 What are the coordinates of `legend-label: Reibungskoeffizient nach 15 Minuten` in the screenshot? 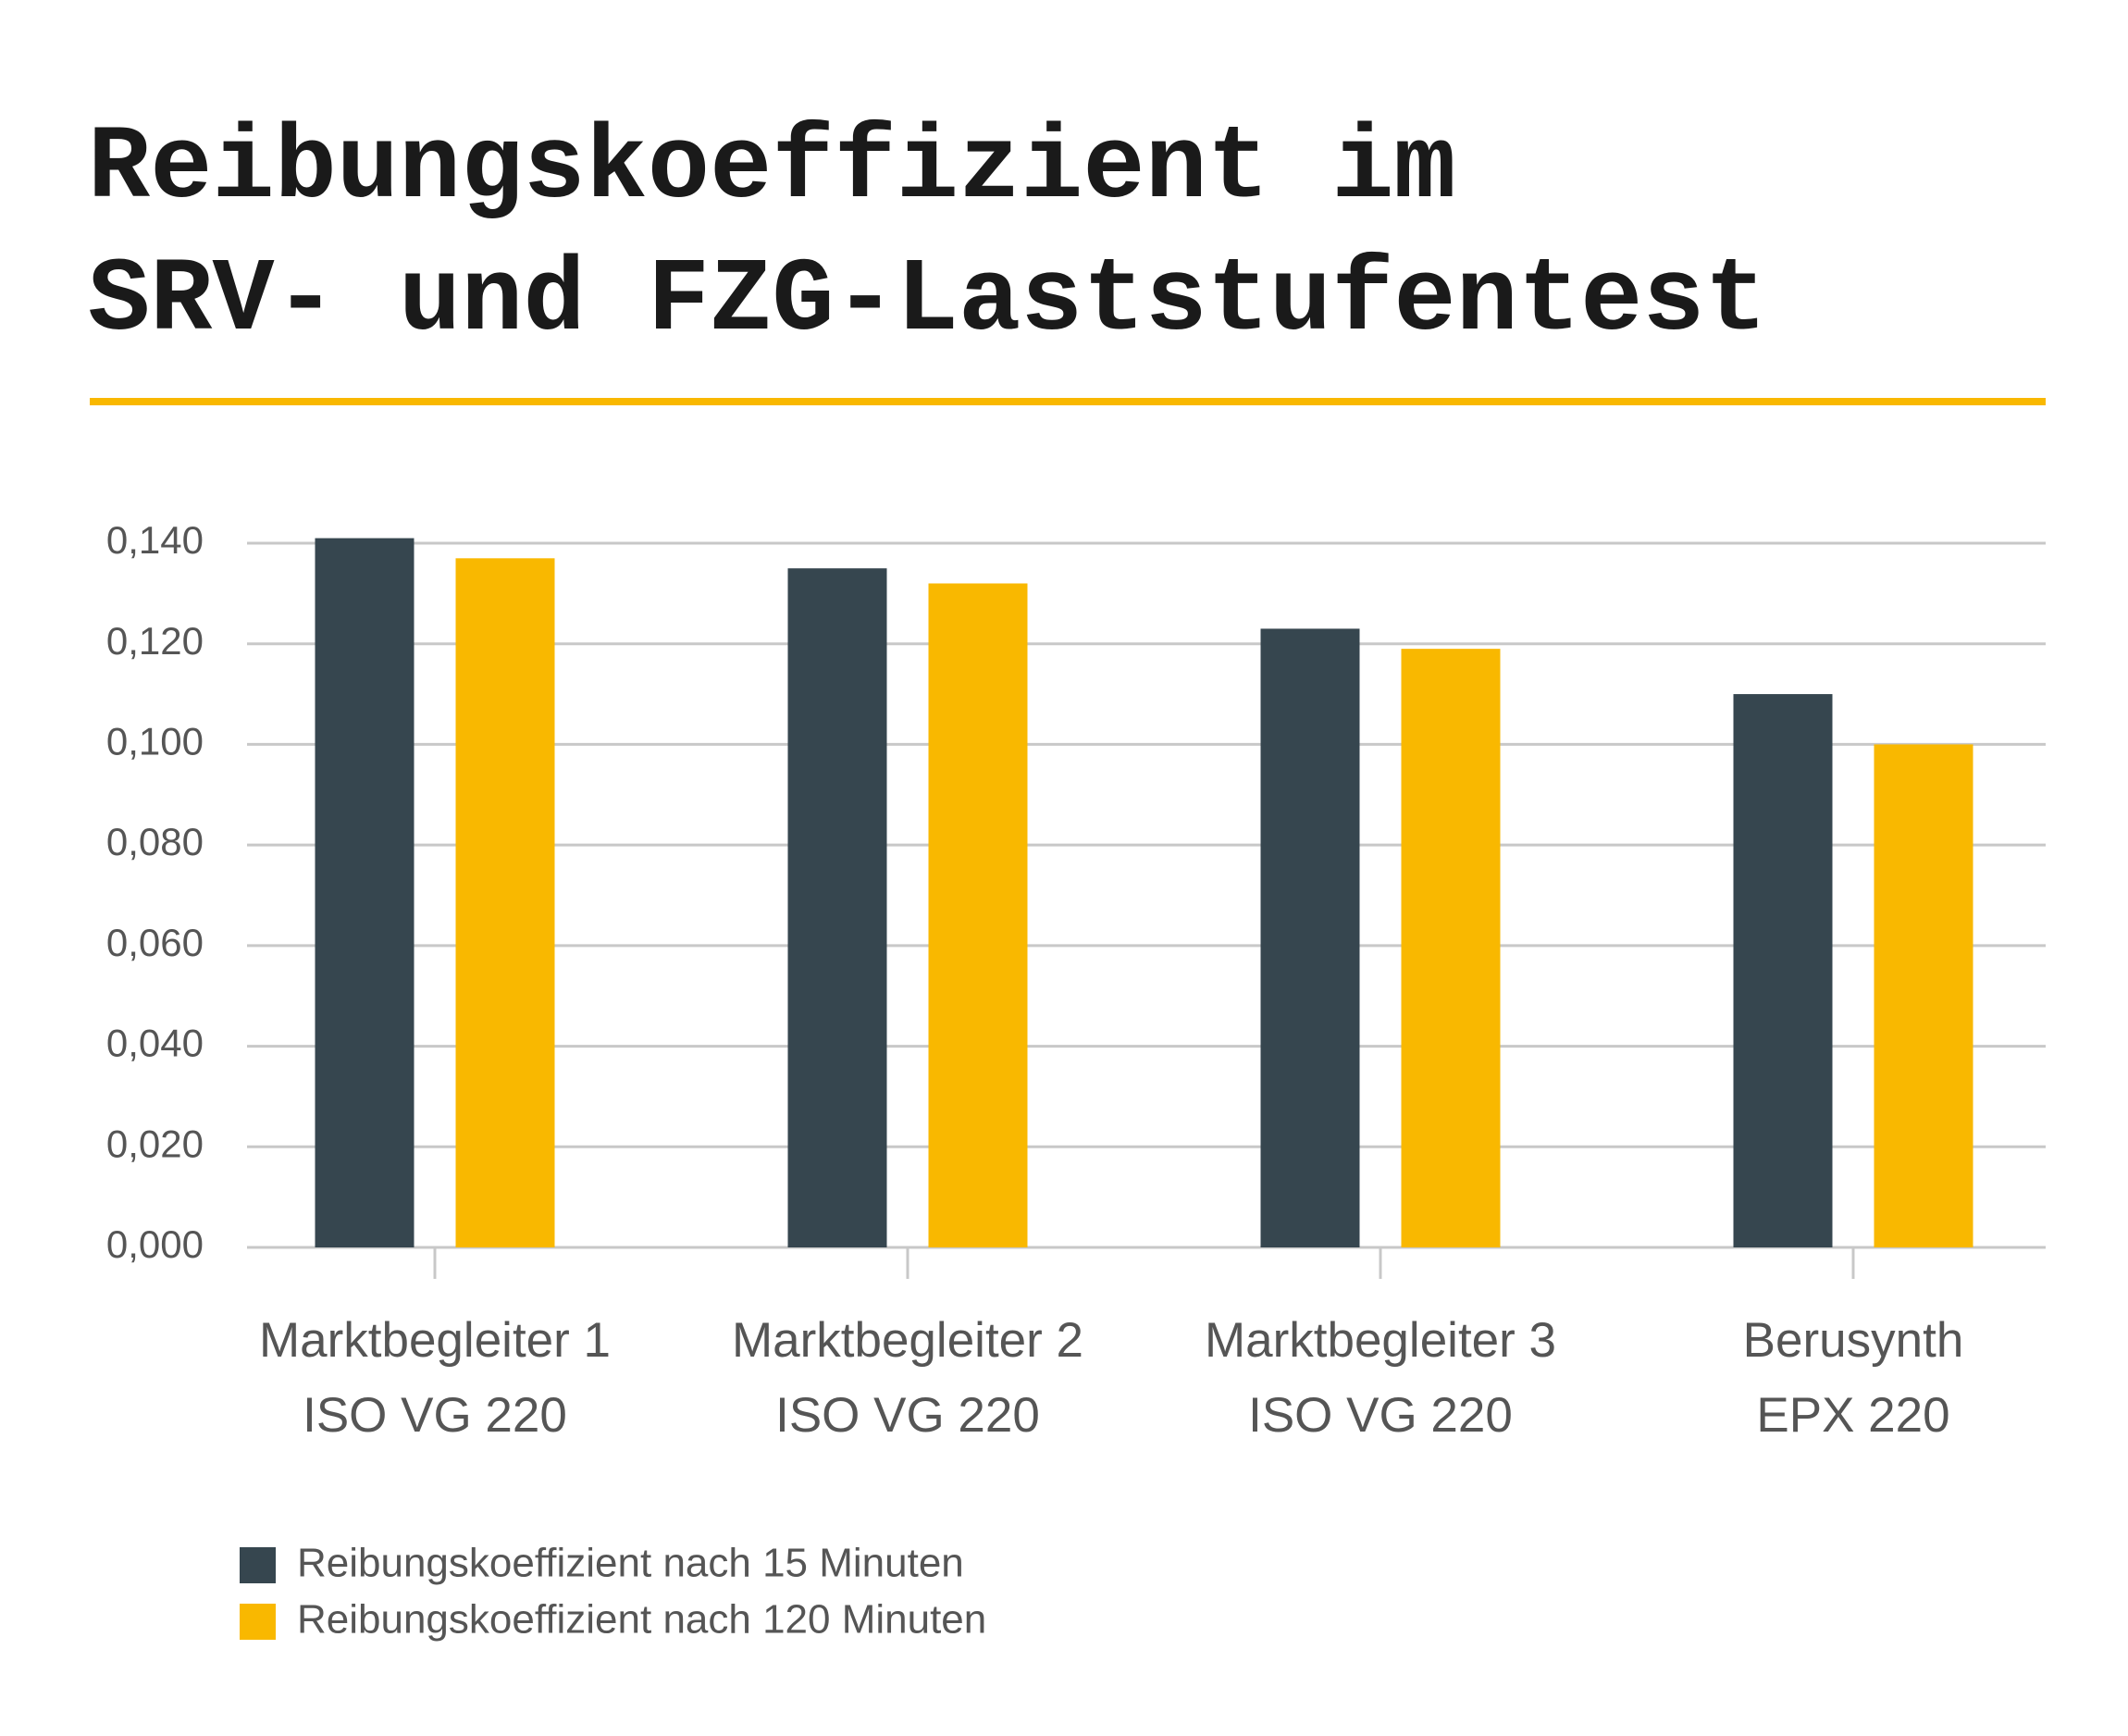 It's located at (630, 1563).